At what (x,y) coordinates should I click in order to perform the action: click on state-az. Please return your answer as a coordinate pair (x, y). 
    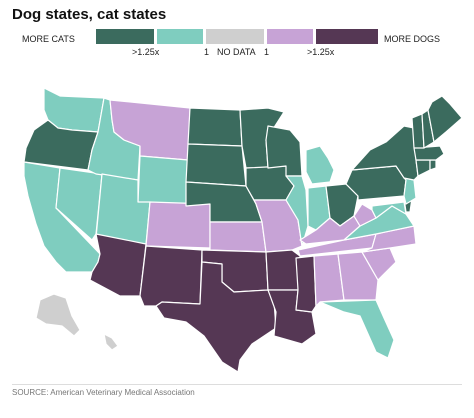
    Looking at the image, I should click on (118, 265).